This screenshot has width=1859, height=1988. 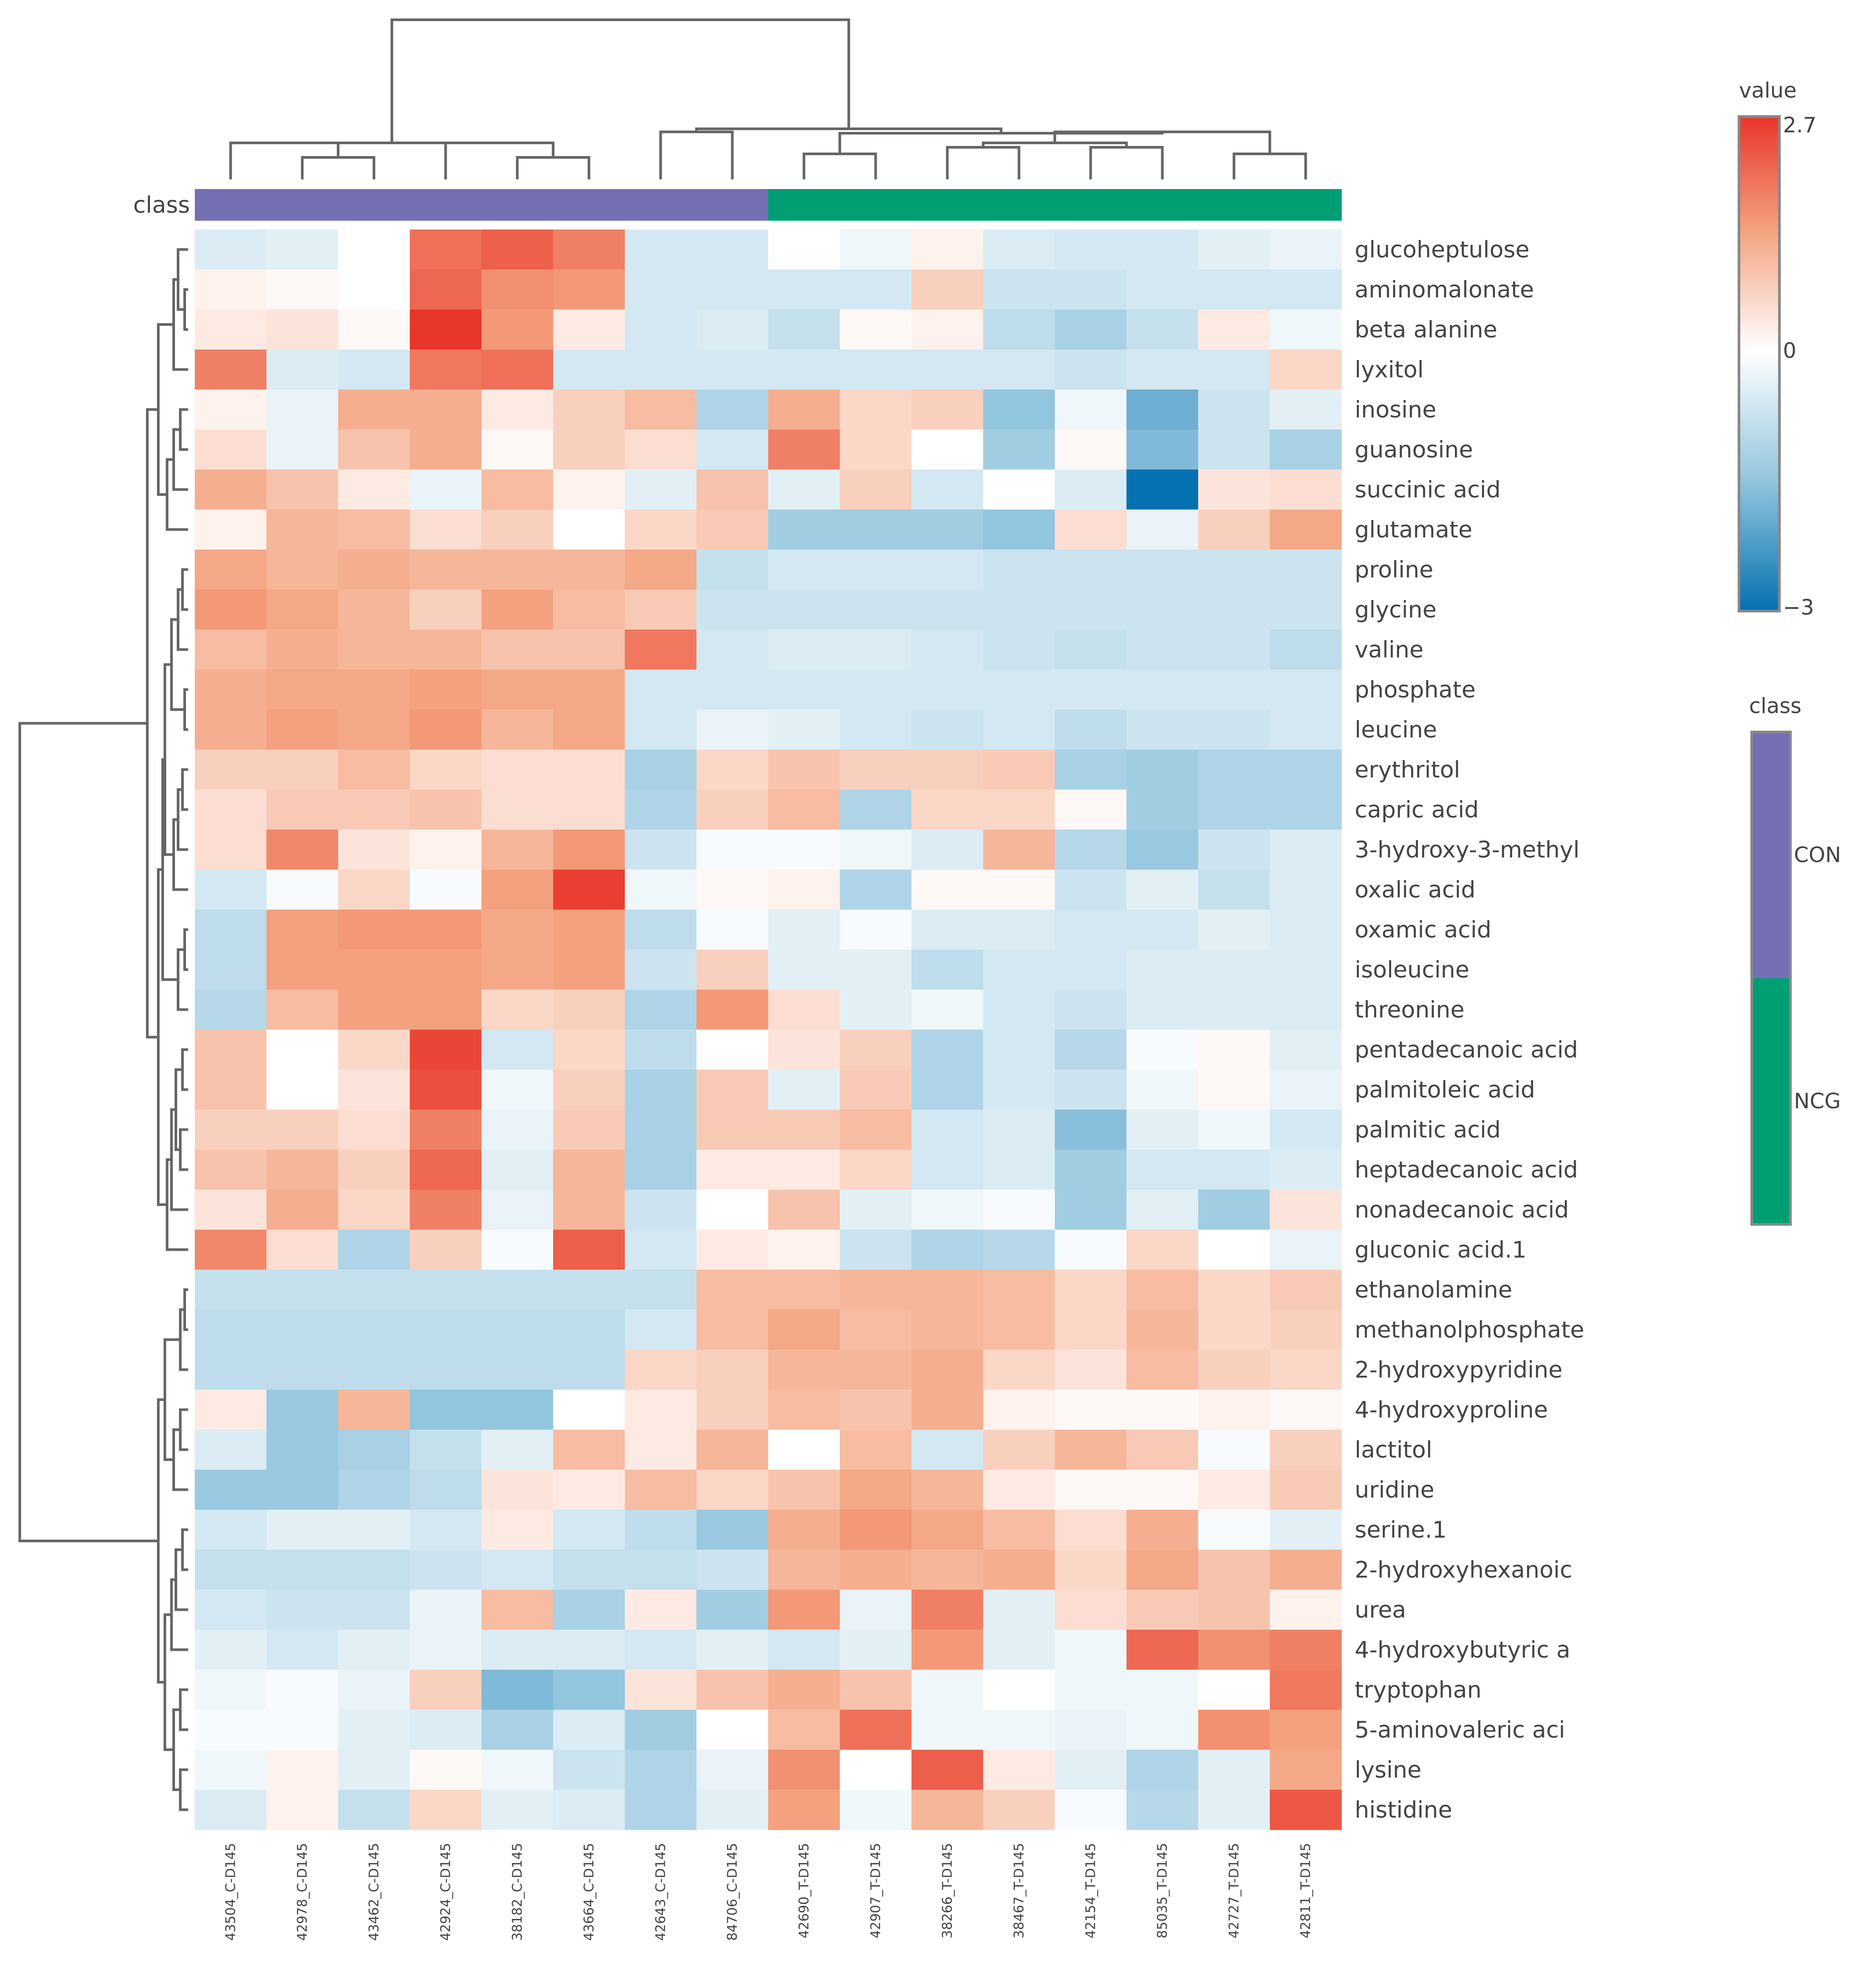 I want to click on row-label: lyxitol, so click(x=1389, y=370).